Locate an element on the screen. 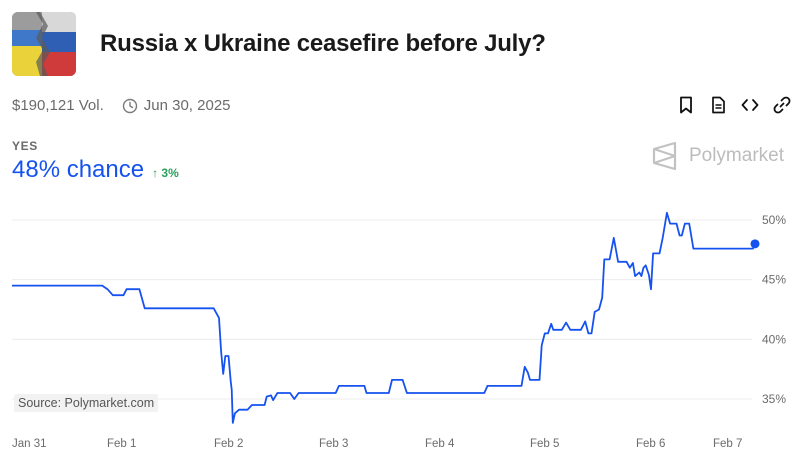 This screenshot has height=462, width=804. chance-value: 48% chance is located at coordinates (78, 169).